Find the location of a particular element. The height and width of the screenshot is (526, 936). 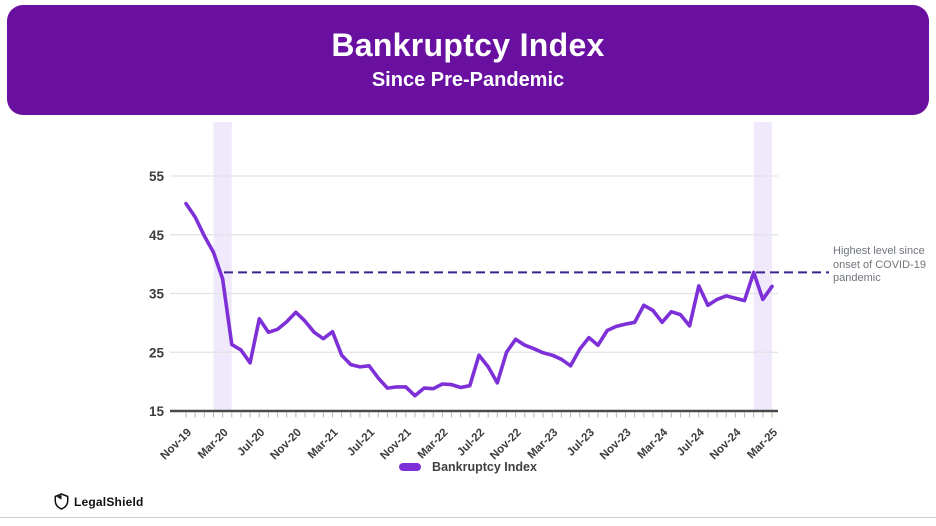

chart-subtitle: Since Pre-Pandemic is located at coordinates (468, 80).